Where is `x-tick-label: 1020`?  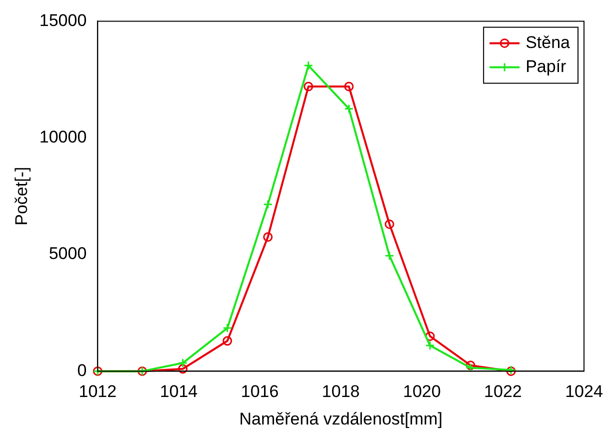 x-tick-label: 1020 is located at coordinates (421, 392).